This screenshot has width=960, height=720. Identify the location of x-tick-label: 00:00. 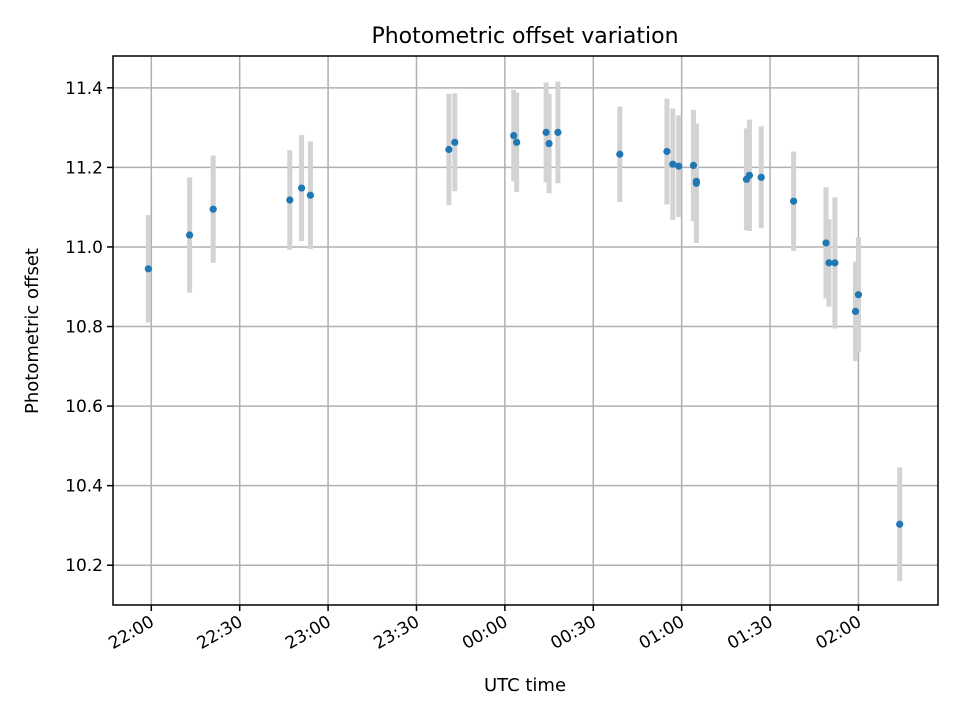
(485, 633).